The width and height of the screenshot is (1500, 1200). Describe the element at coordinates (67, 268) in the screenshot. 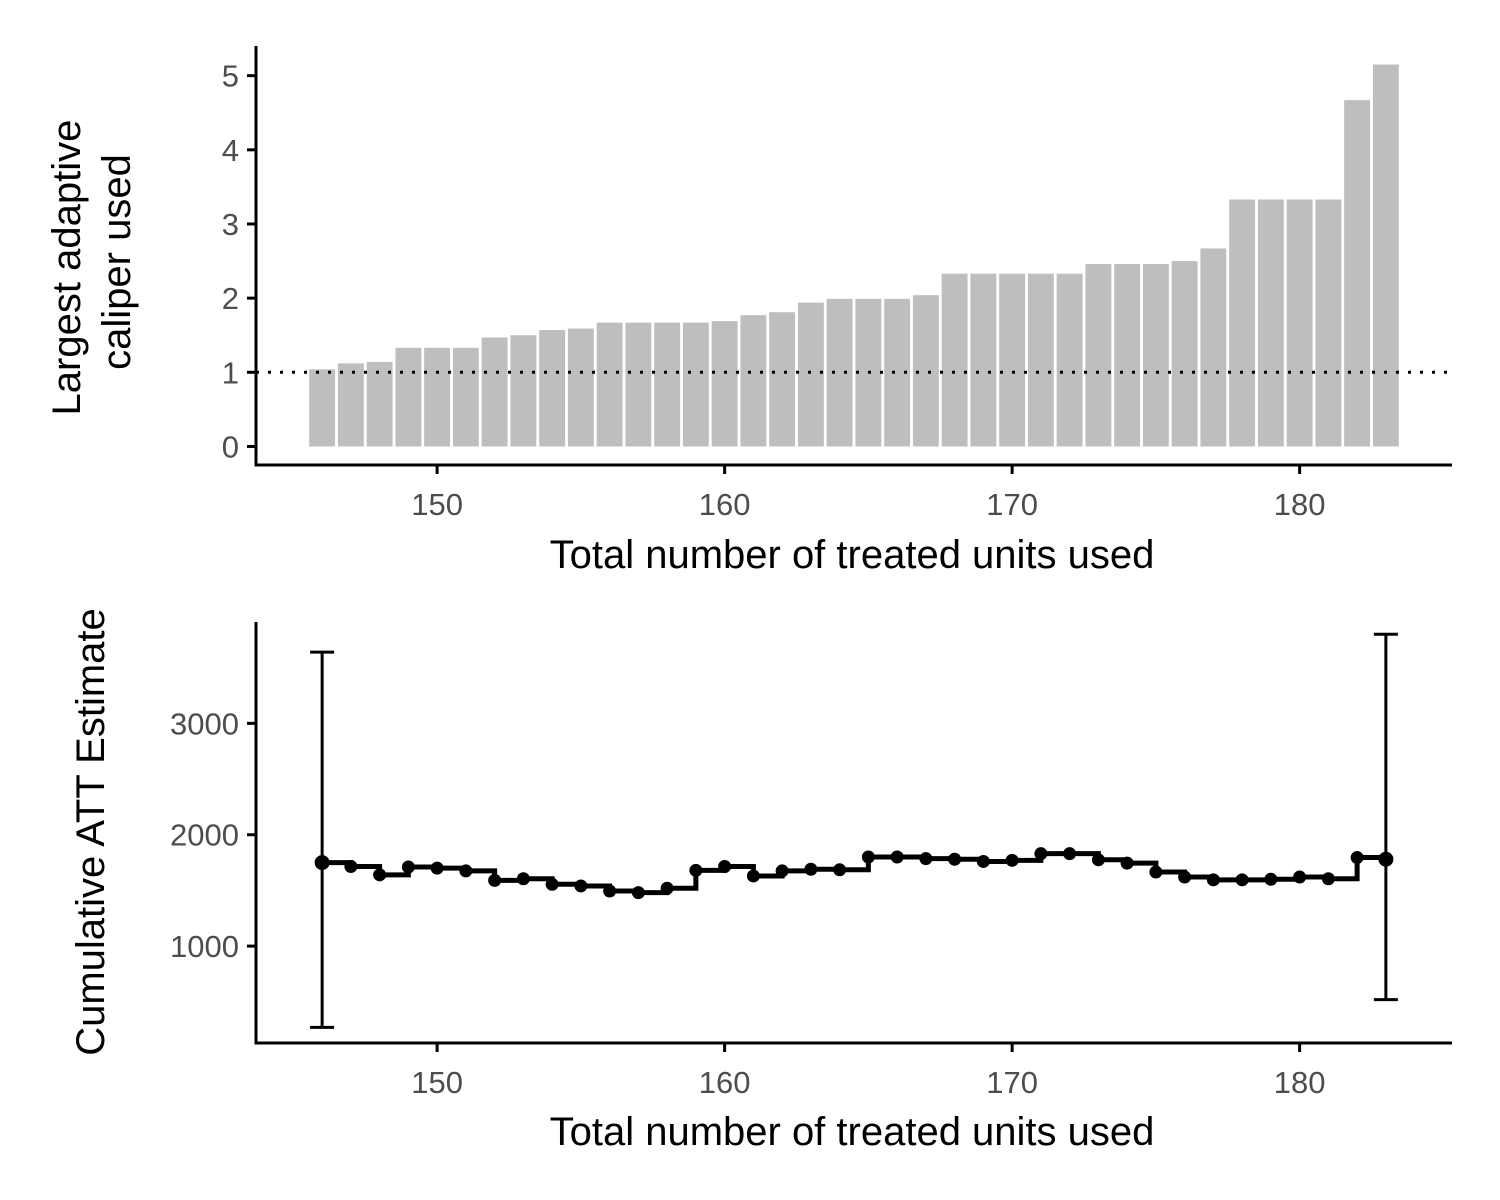

I see `top-y-axis-title-line-1: Largest adaptive` at that location.